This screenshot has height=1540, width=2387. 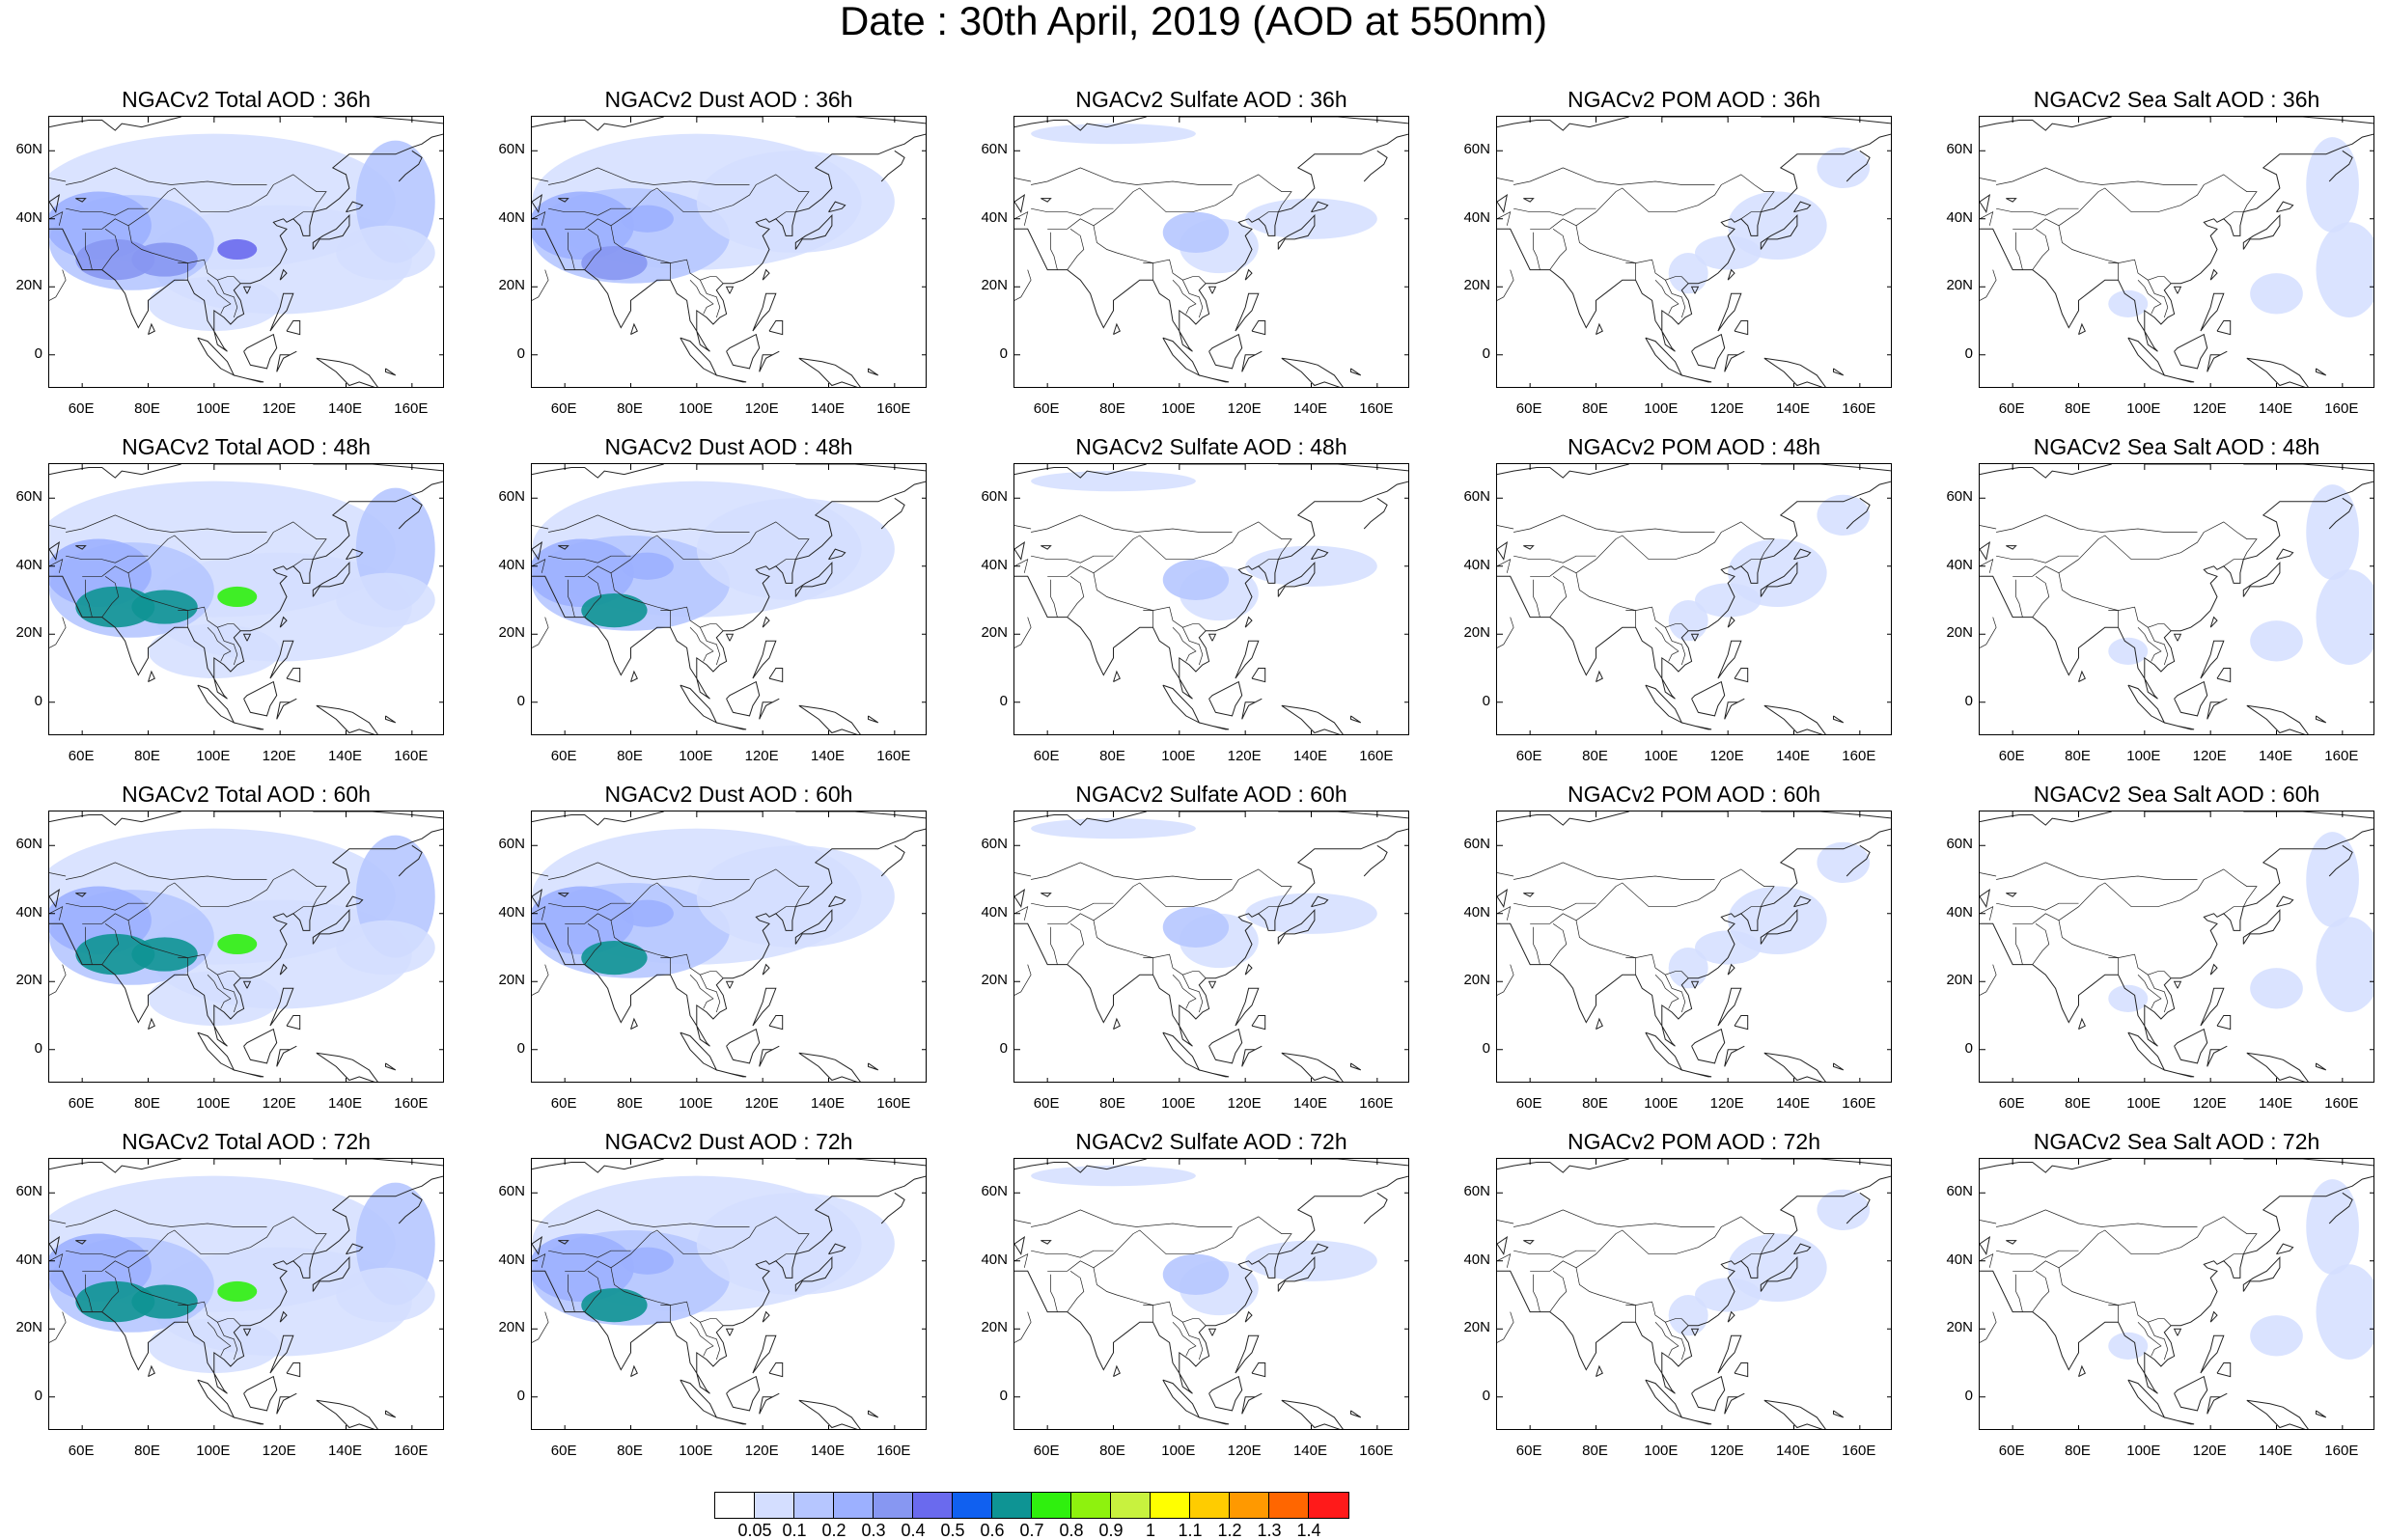 What do you see at coordinates (1968, 1048) in the screenshot?
I see `lat-label: 0` at bounding box center [1968, 1048].